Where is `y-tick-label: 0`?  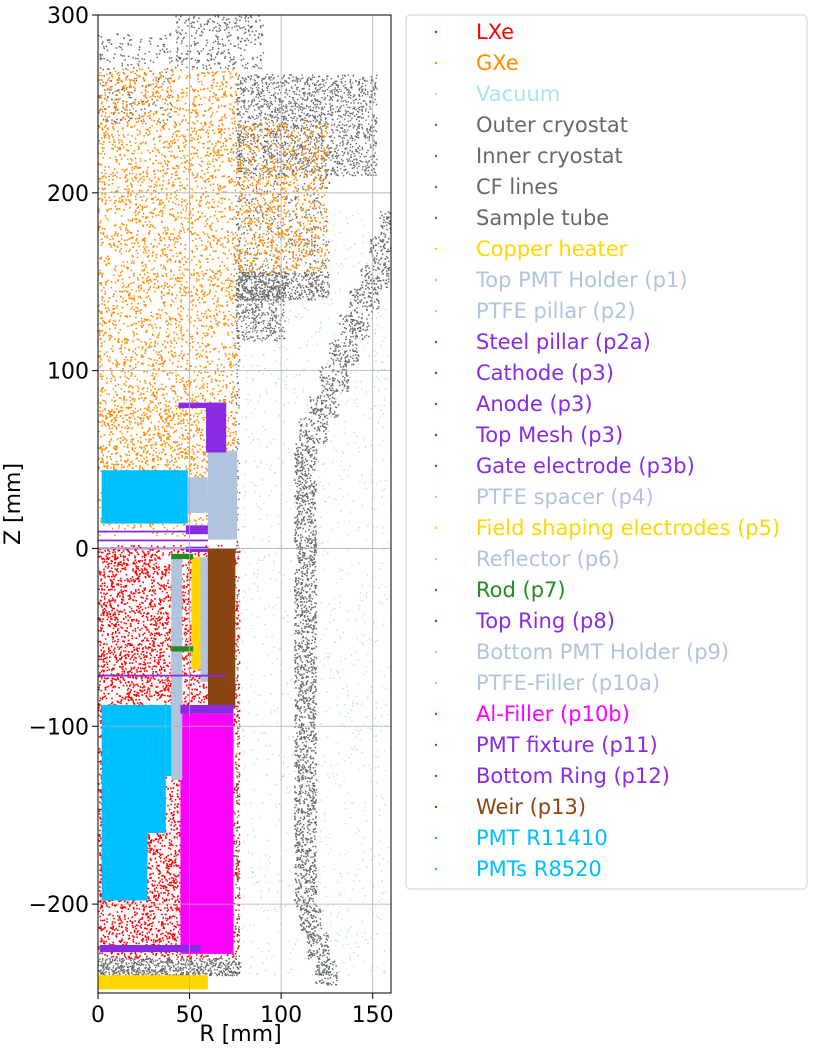 y-tick-label: 0 is located at coordinates (82, 549).